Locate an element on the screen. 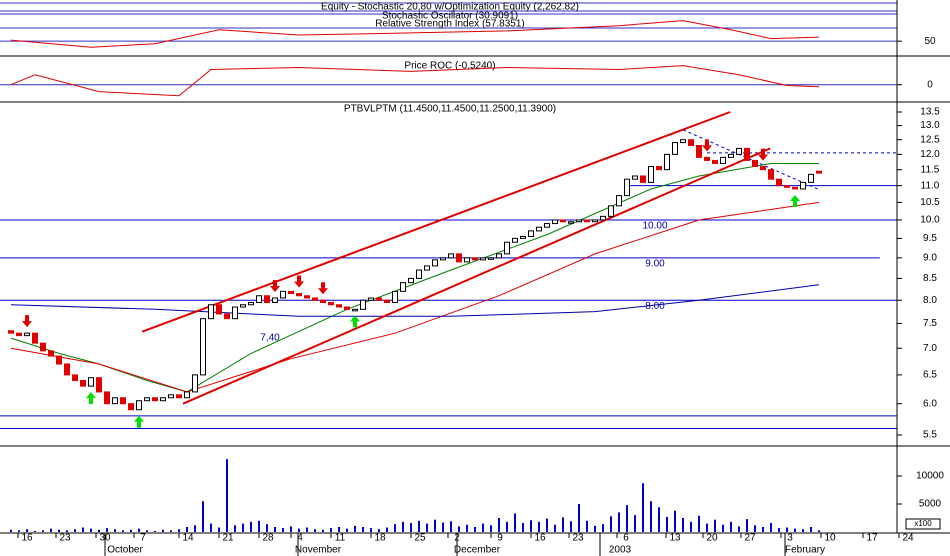  y-tick-label: 12.0 is located at coordinates (930, 154).